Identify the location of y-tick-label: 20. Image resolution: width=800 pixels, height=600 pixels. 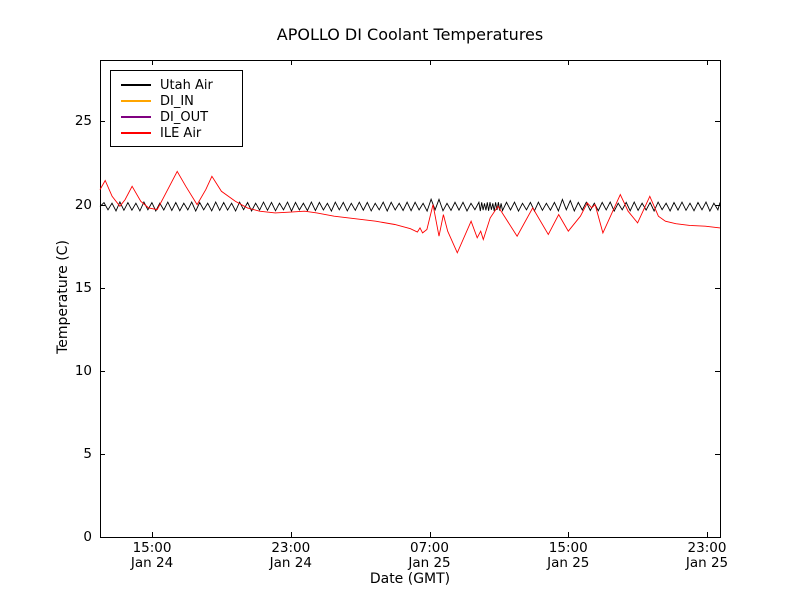
(83, 204).